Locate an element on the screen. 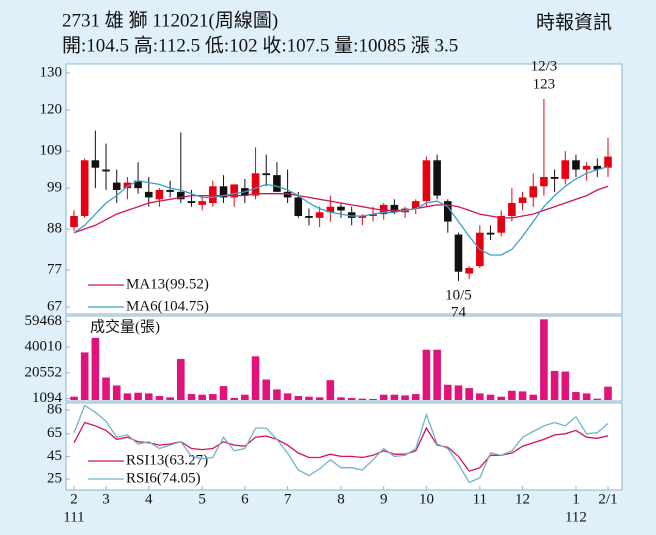 This screenshot has height=535, width=656. y-tick-label: 88 is located at coordinates (54, 228).